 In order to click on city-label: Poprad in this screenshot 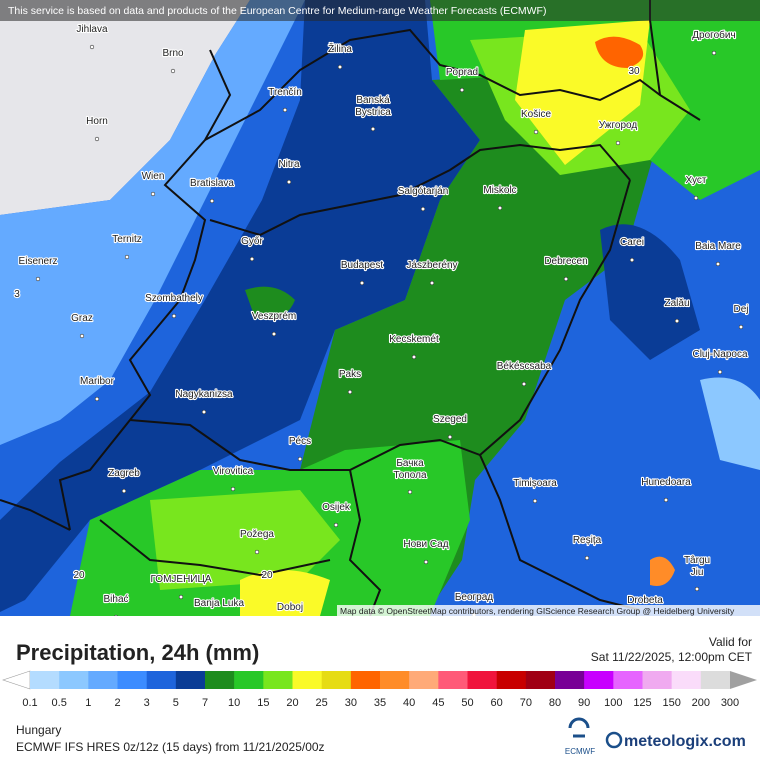, I will do `click(462, 72)`.